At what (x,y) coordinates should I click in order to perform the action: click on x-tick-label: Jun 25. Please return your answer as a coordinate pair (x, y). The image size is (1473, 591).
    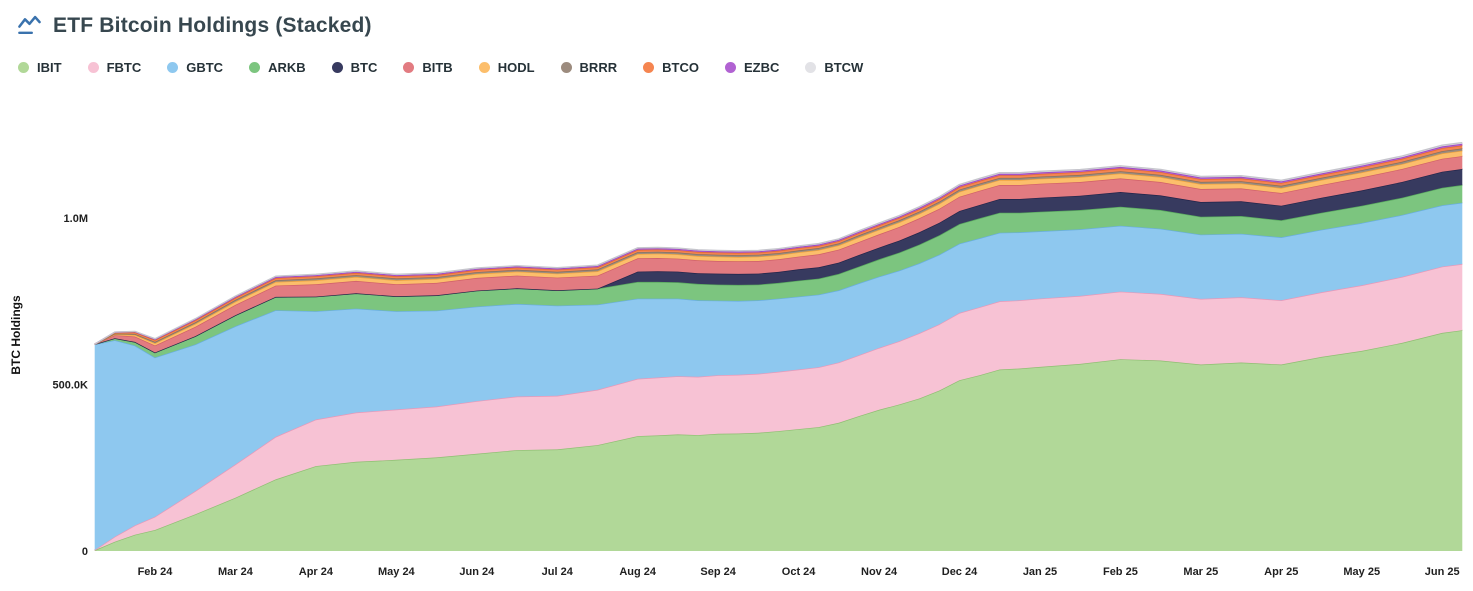
    Looking at the image, I should click on (1442, 572).